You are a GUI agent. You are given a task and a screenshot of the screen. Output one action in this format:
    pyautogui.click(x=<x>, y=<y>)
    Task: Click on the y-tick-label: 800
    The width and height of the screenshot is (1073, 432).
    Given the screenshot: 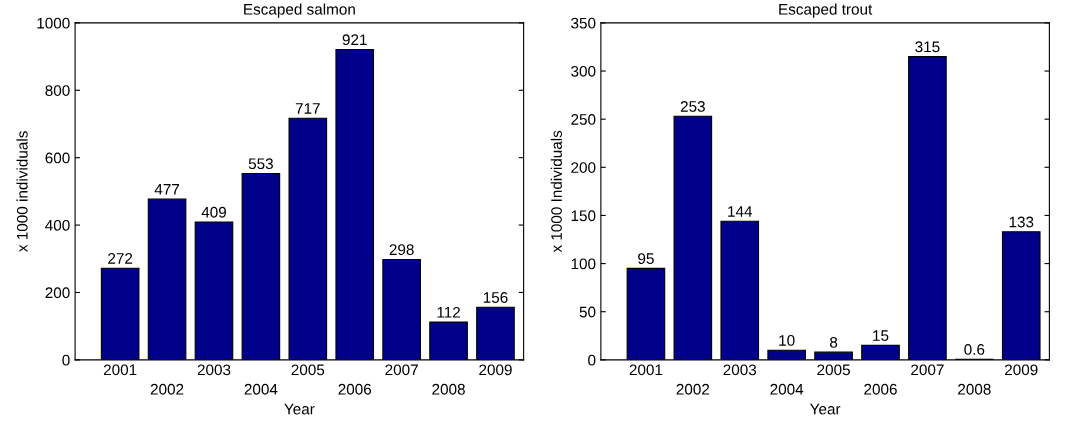 What is the action you would take?
    pyautogui.click(x=57, y=90)
    